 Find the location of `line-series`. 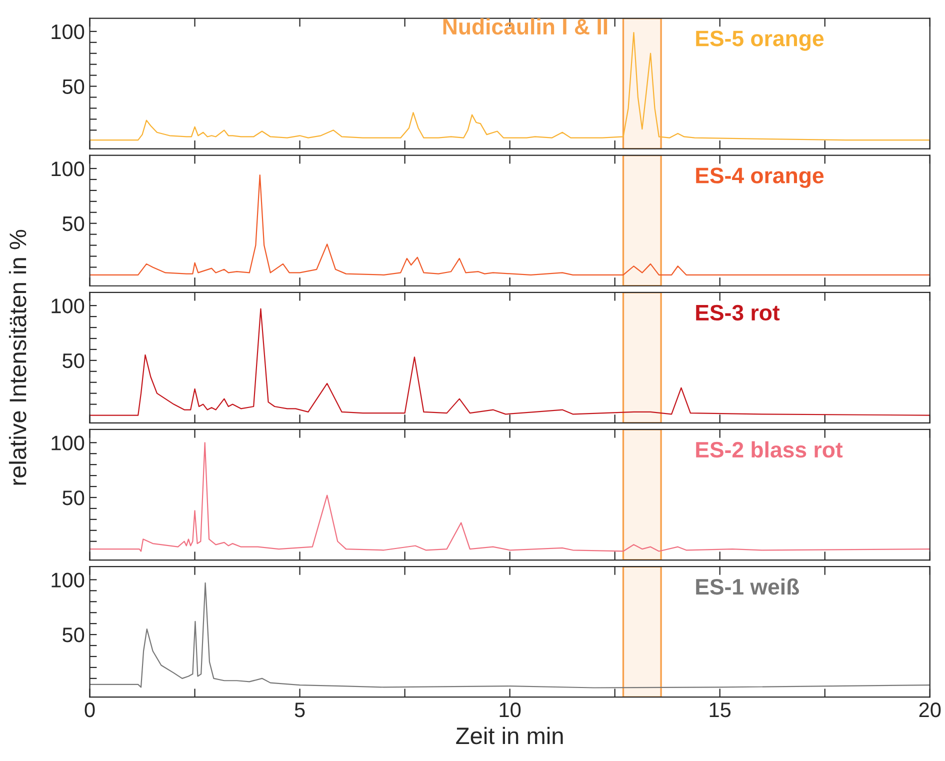

line-series is located at coordinates (510, 497).